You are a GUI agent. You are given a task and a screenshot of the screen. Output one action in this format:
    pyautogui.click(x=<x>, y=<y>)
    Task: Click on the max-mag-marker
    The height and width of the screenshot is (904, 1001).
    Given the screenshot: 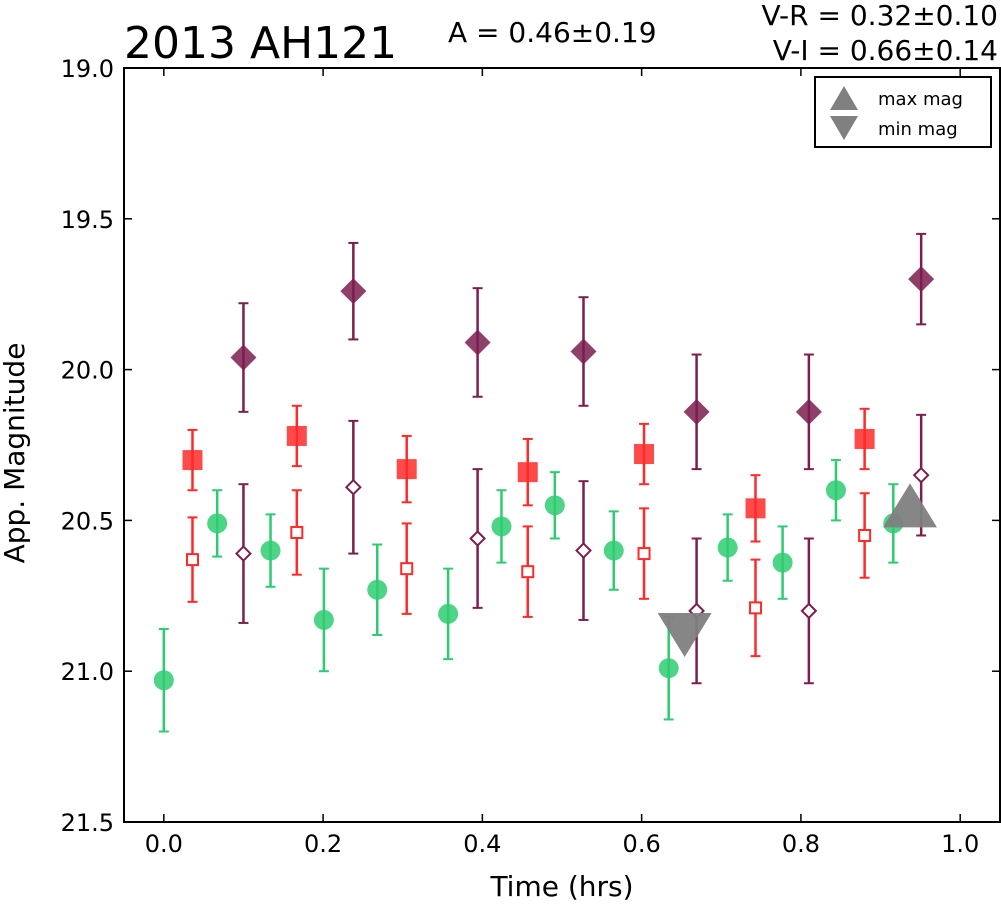 What is the action you would take?
    pyautogui.click(x=910, y=505)
    